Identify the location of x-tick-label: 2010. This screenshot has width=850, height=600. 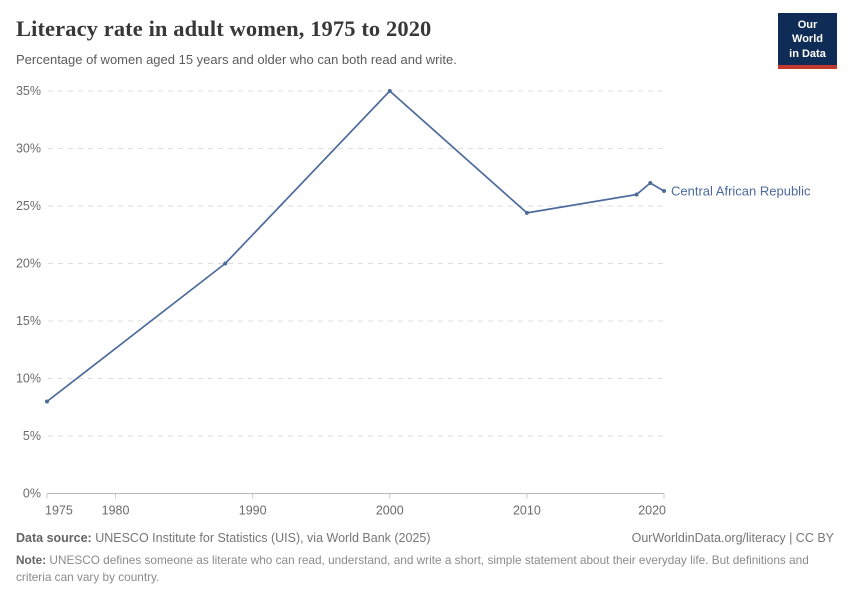
(527, 511).